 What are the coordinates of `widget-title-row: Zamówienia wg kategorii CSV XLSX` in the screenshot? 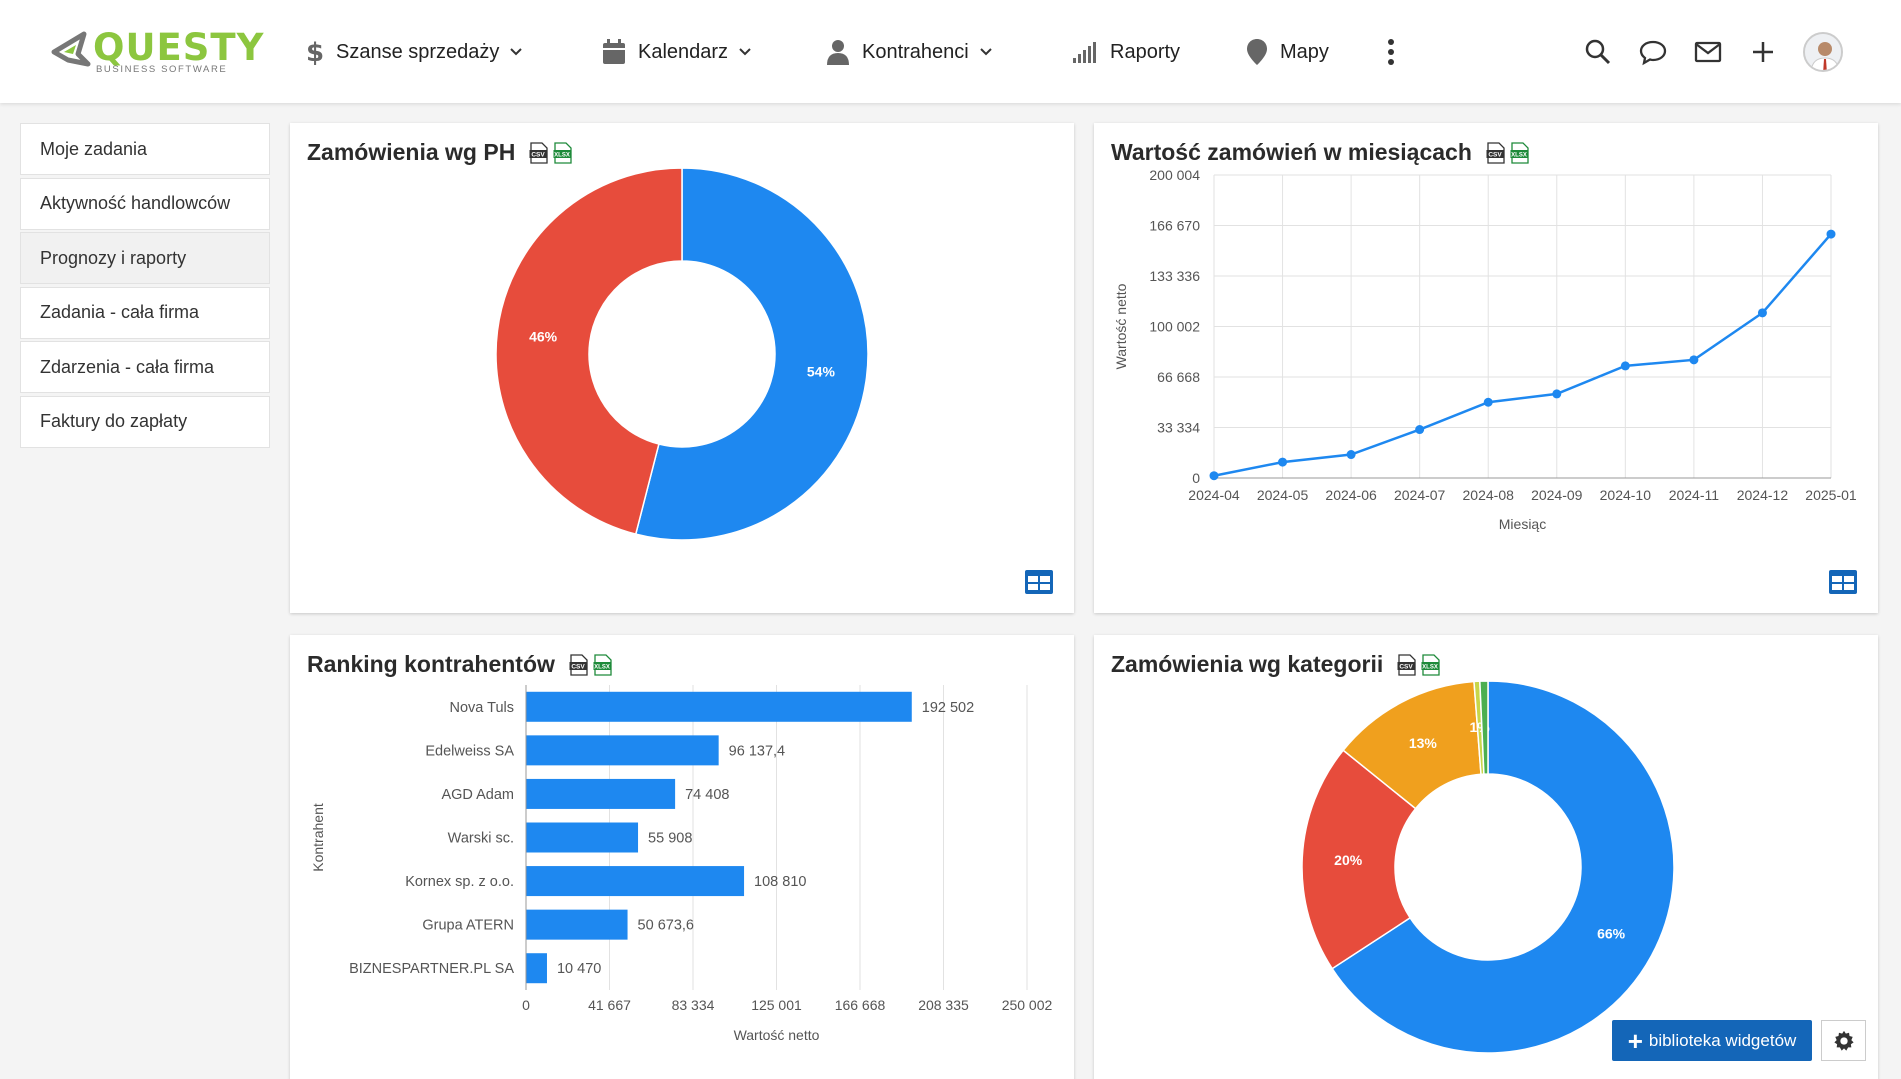 It's located at (1276, 664).